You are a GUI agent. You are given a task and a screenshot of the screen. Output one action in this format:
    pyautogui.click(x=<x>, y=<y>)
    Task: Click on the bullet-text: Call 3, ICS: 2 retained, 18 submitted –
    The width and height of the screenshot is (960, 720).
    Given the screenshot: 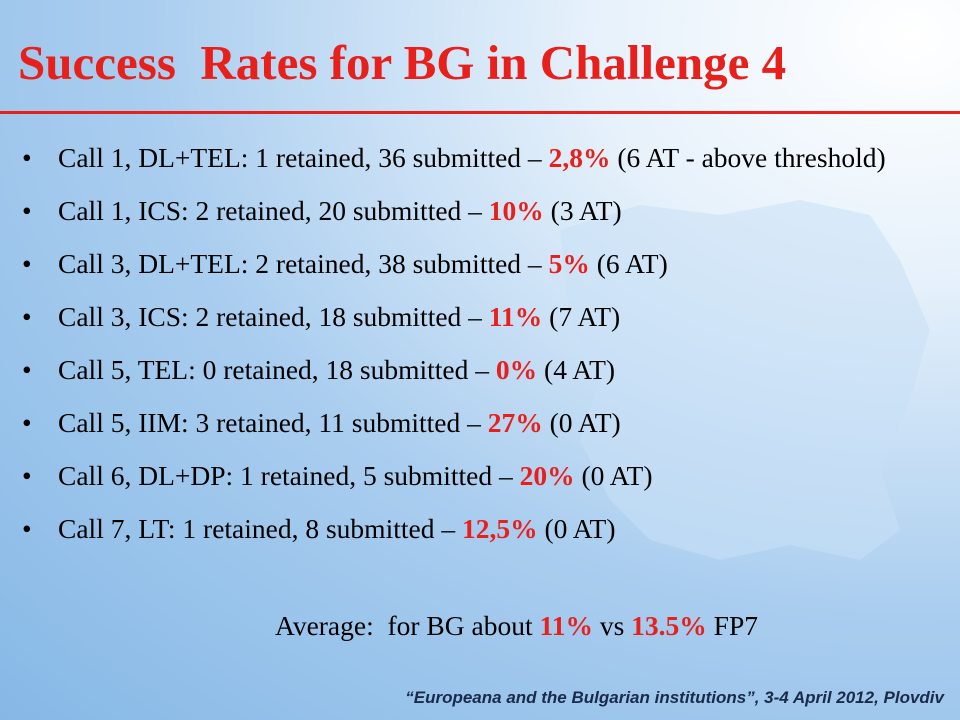 What is the action you would take?
    pyautogui.click(x=273, y=316)
    